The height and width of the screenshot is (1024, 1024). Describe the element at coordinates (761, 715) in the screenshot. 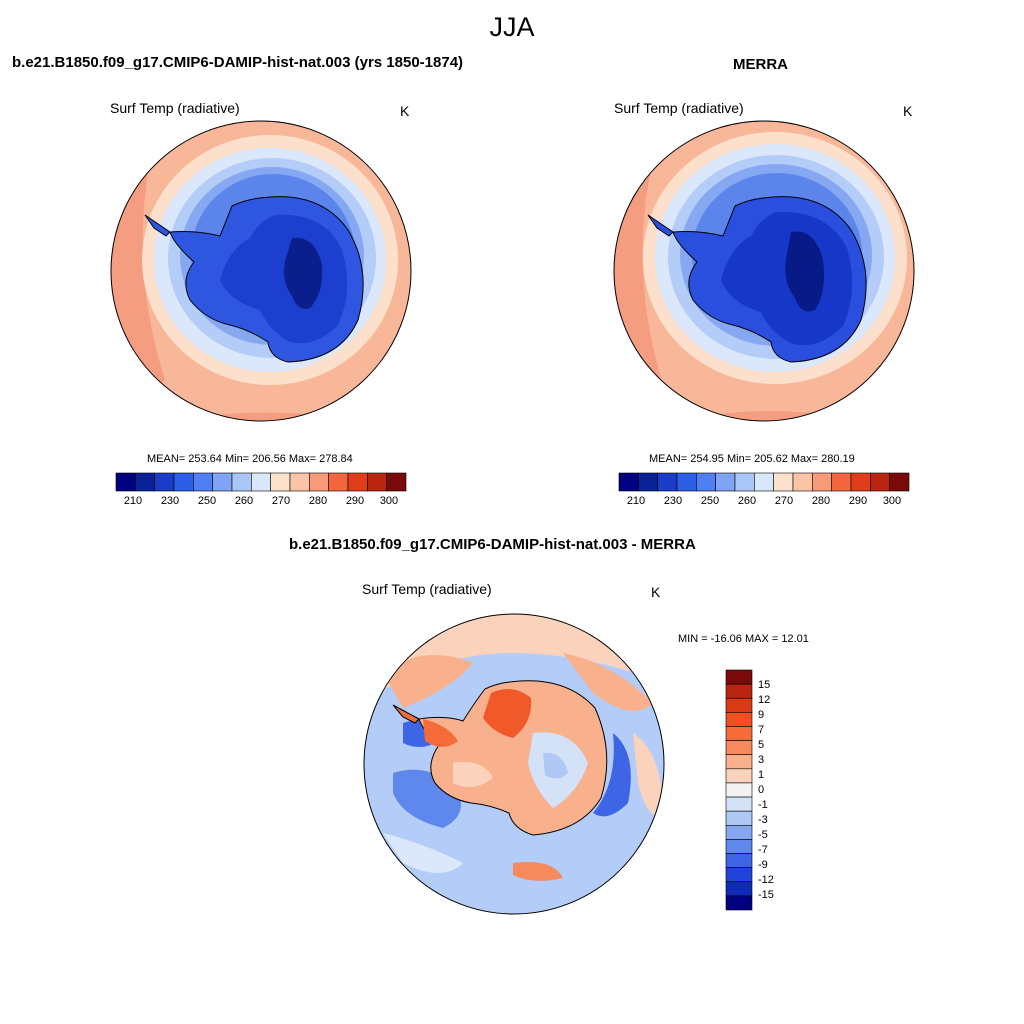

I see `cbar3-tick: 9` at that location.